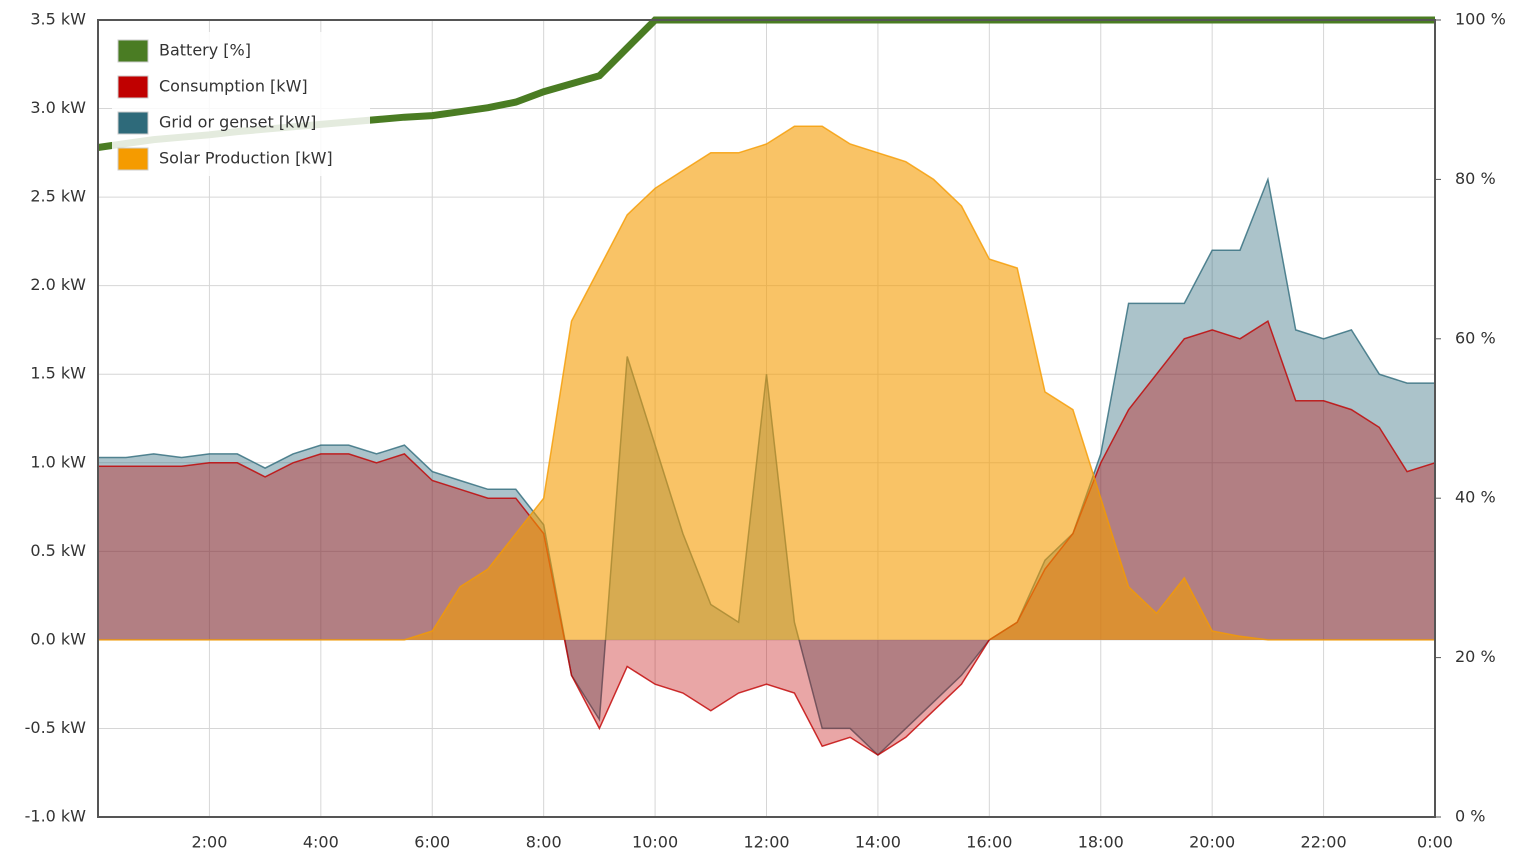  Describe the element at coordinates (766, 842) in the screenshot. I see `x-tick-label: 12:00` at that location.